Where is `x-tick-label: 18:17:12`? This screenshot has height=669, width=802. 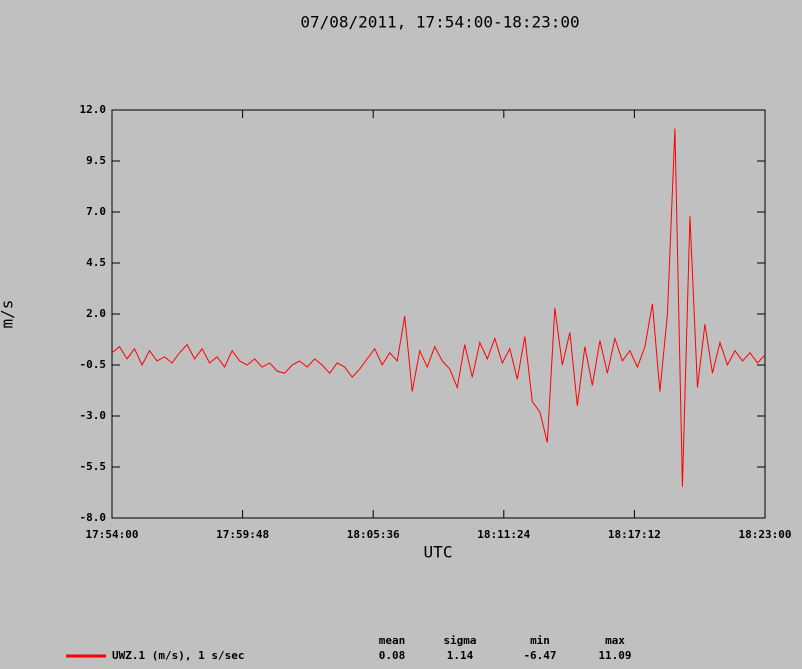
x-tick-label: 18:17:12 is located at coordinates (634, 534).